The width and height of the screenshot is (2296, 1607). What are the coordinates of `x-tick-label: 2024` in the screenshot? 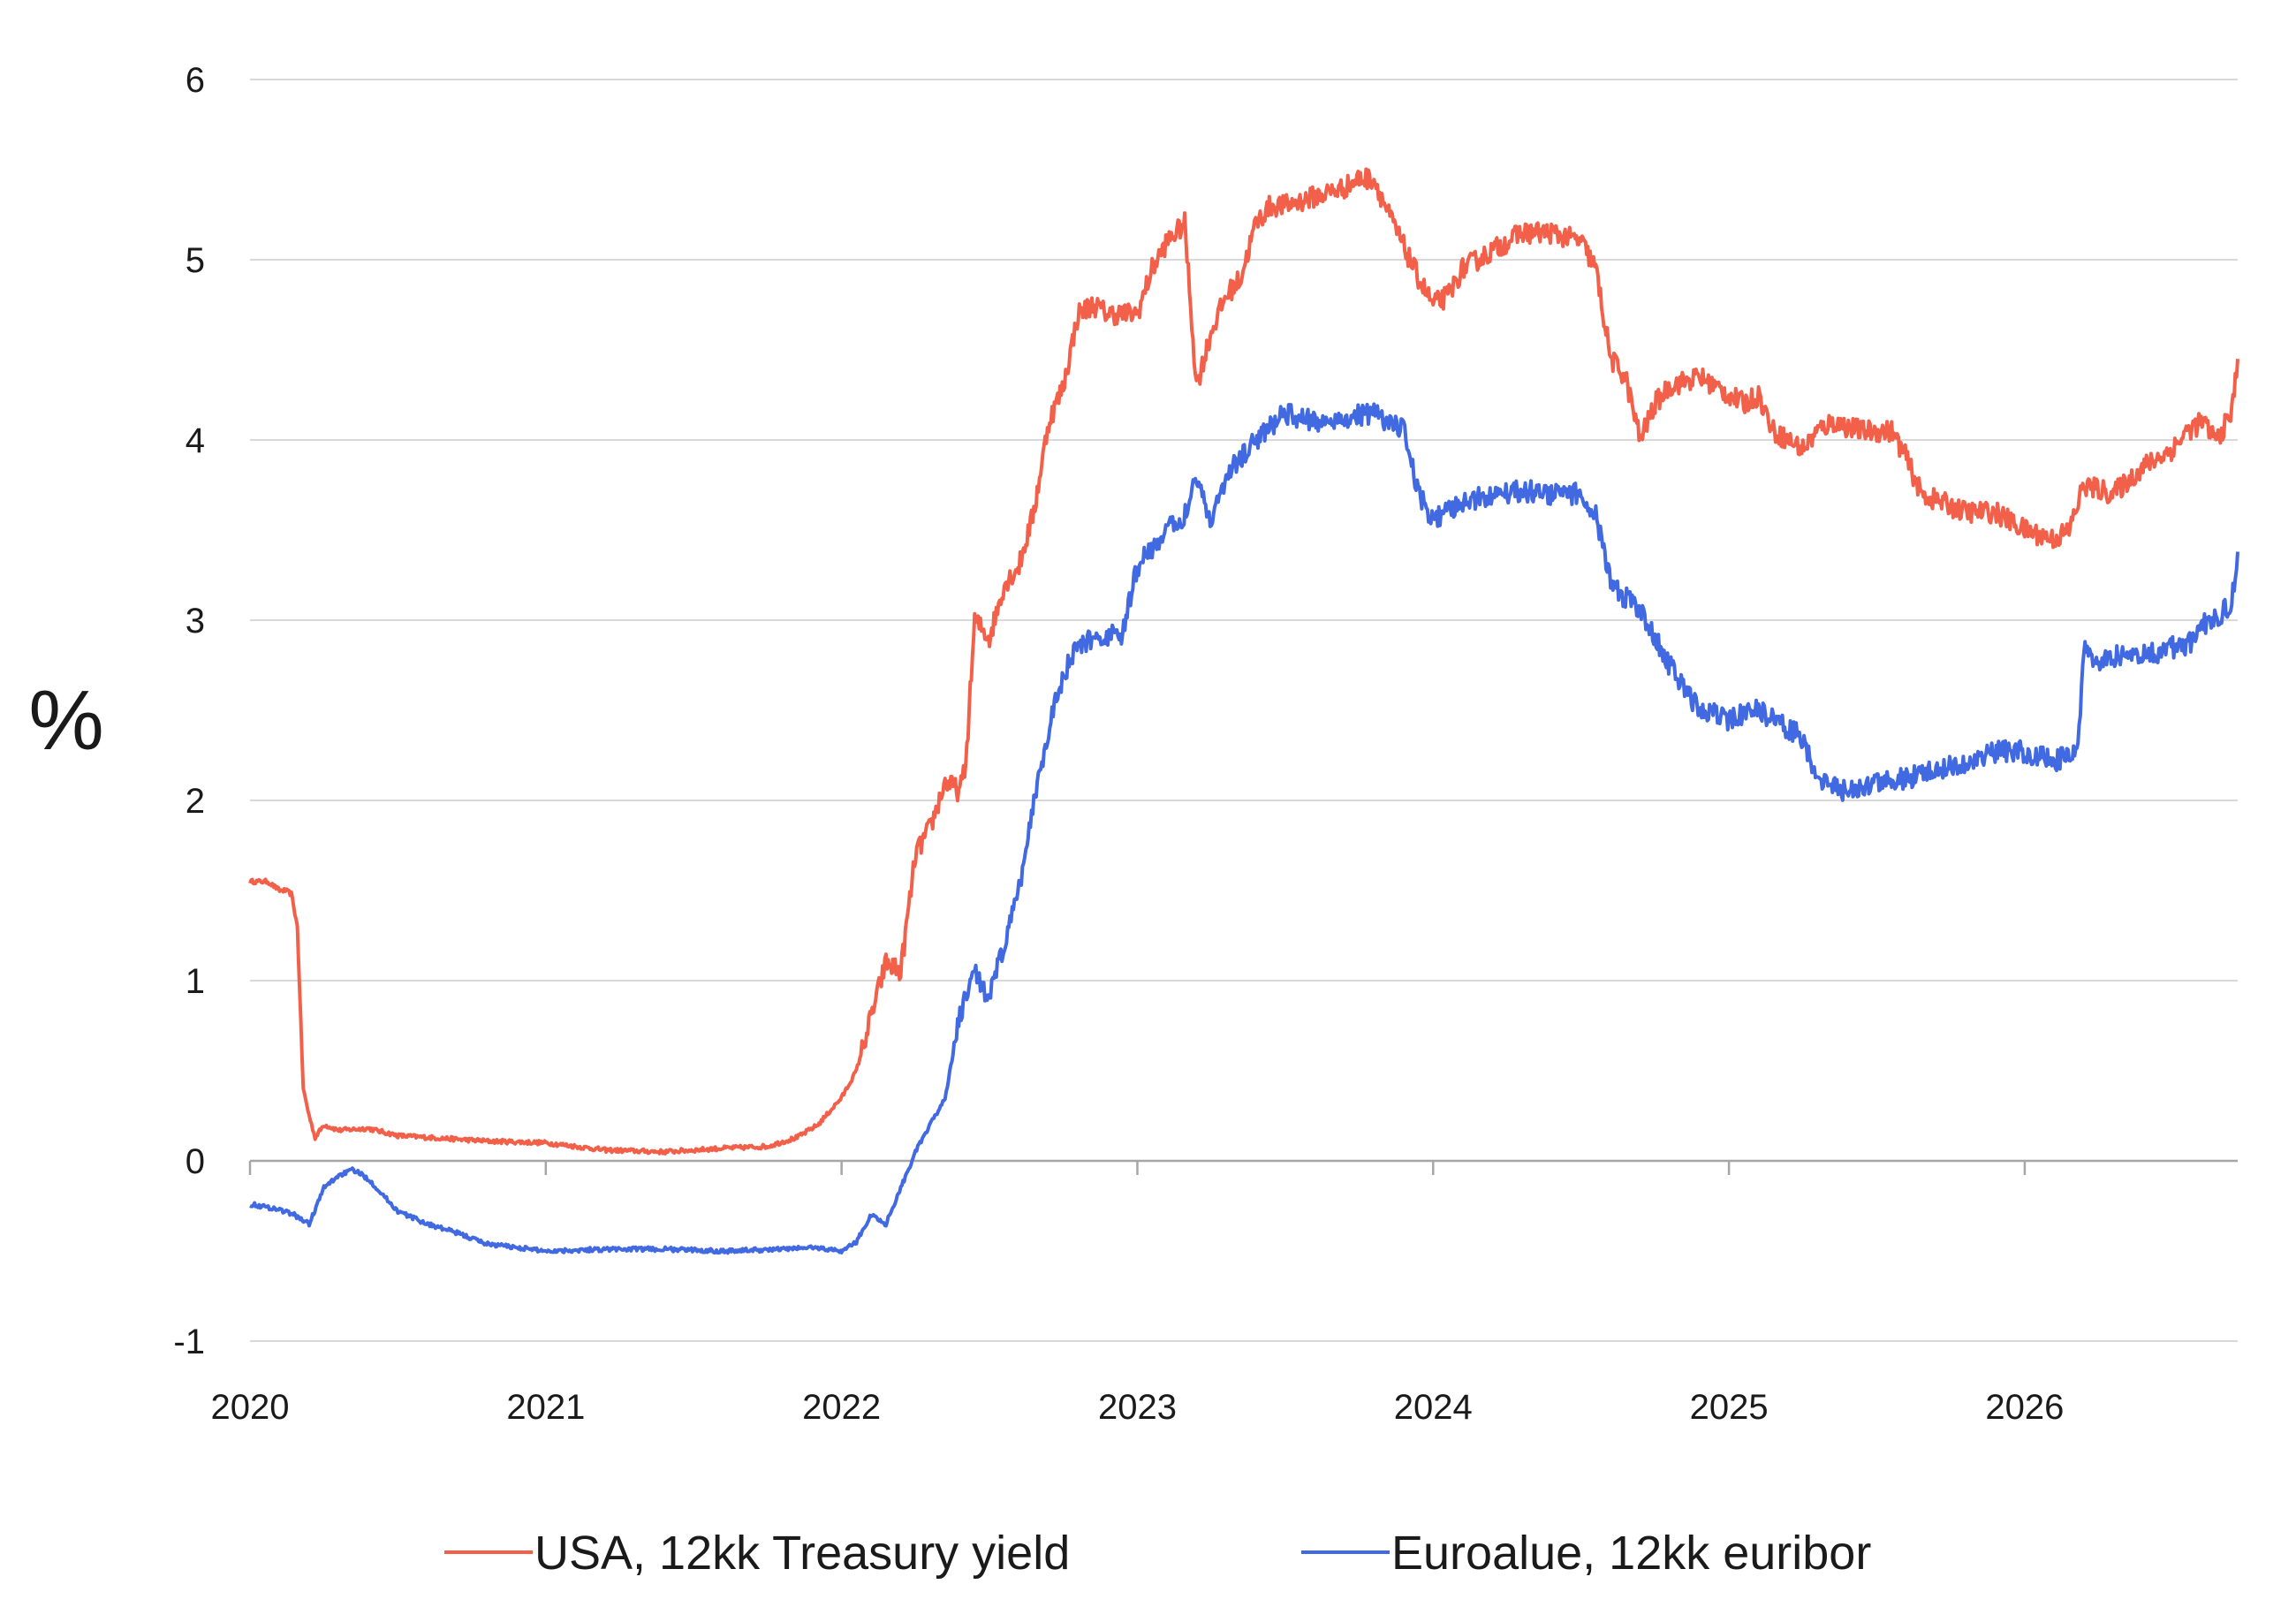 It's located at (1433, 1407).